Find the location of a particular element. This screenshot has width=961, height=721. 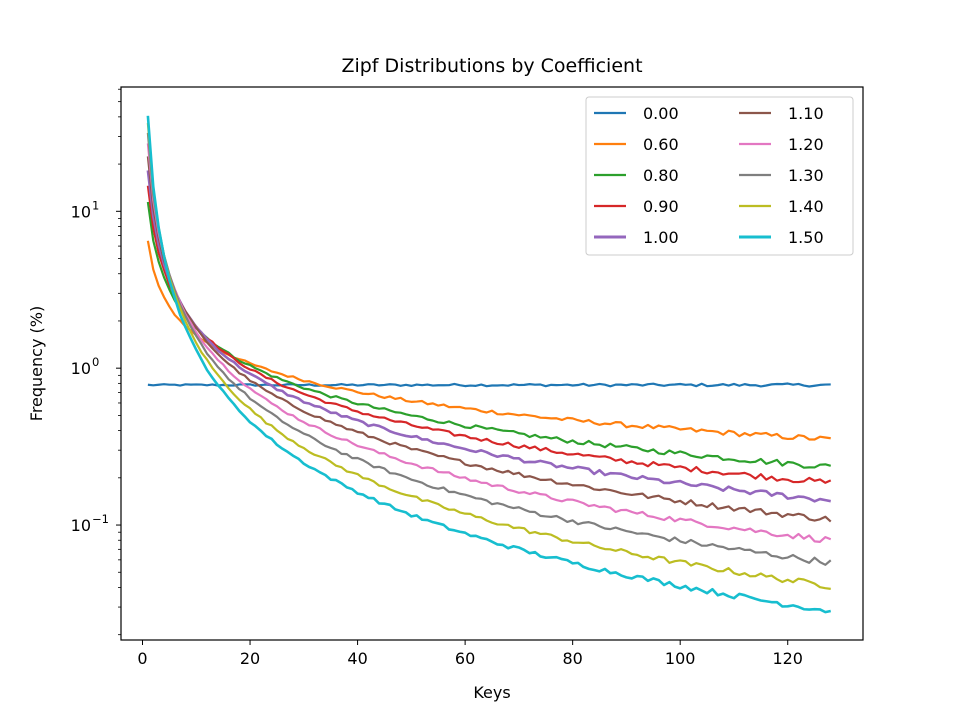

x-tick-label: 0 is located at coordinates (142, 658).